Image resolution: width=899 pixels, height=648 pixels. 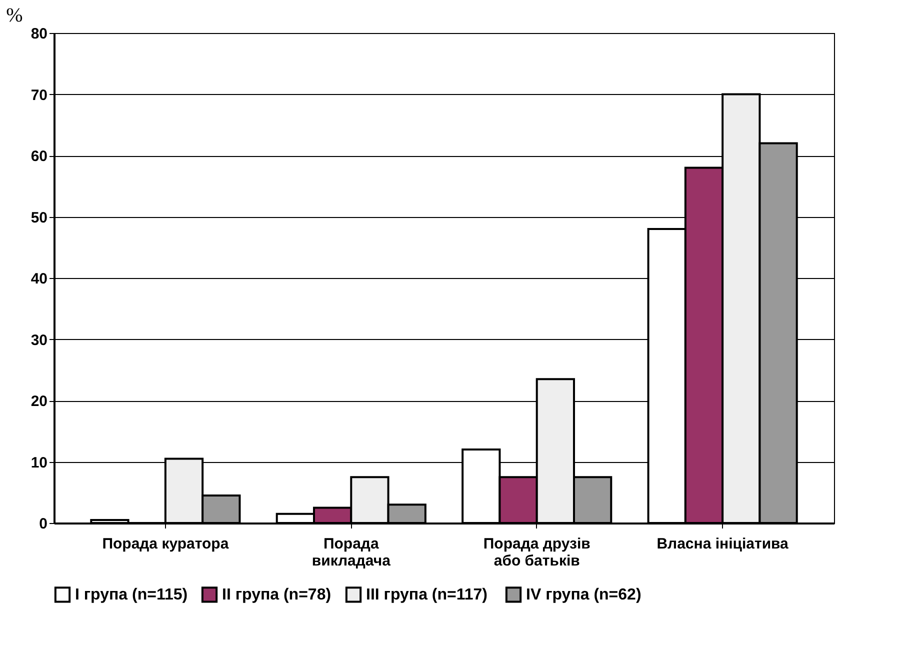 What do you see at coordinates (14, 15) in the screenshot?
I see `y-axis-title: %` at bounding box center [14, 15].